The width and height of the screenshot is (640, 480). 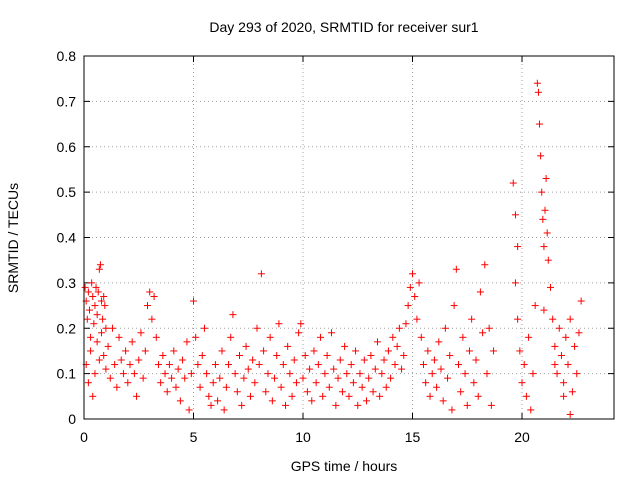 I want to click on y-tick-label: 0.8, so click(x=67, y=56).